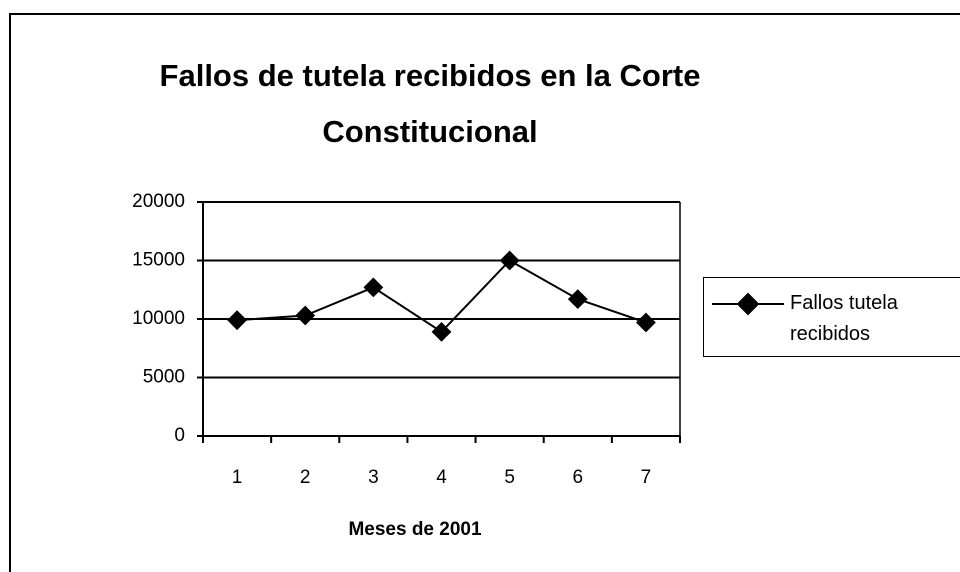  I want to click on x-tick-label: 5, so click(509, 477).